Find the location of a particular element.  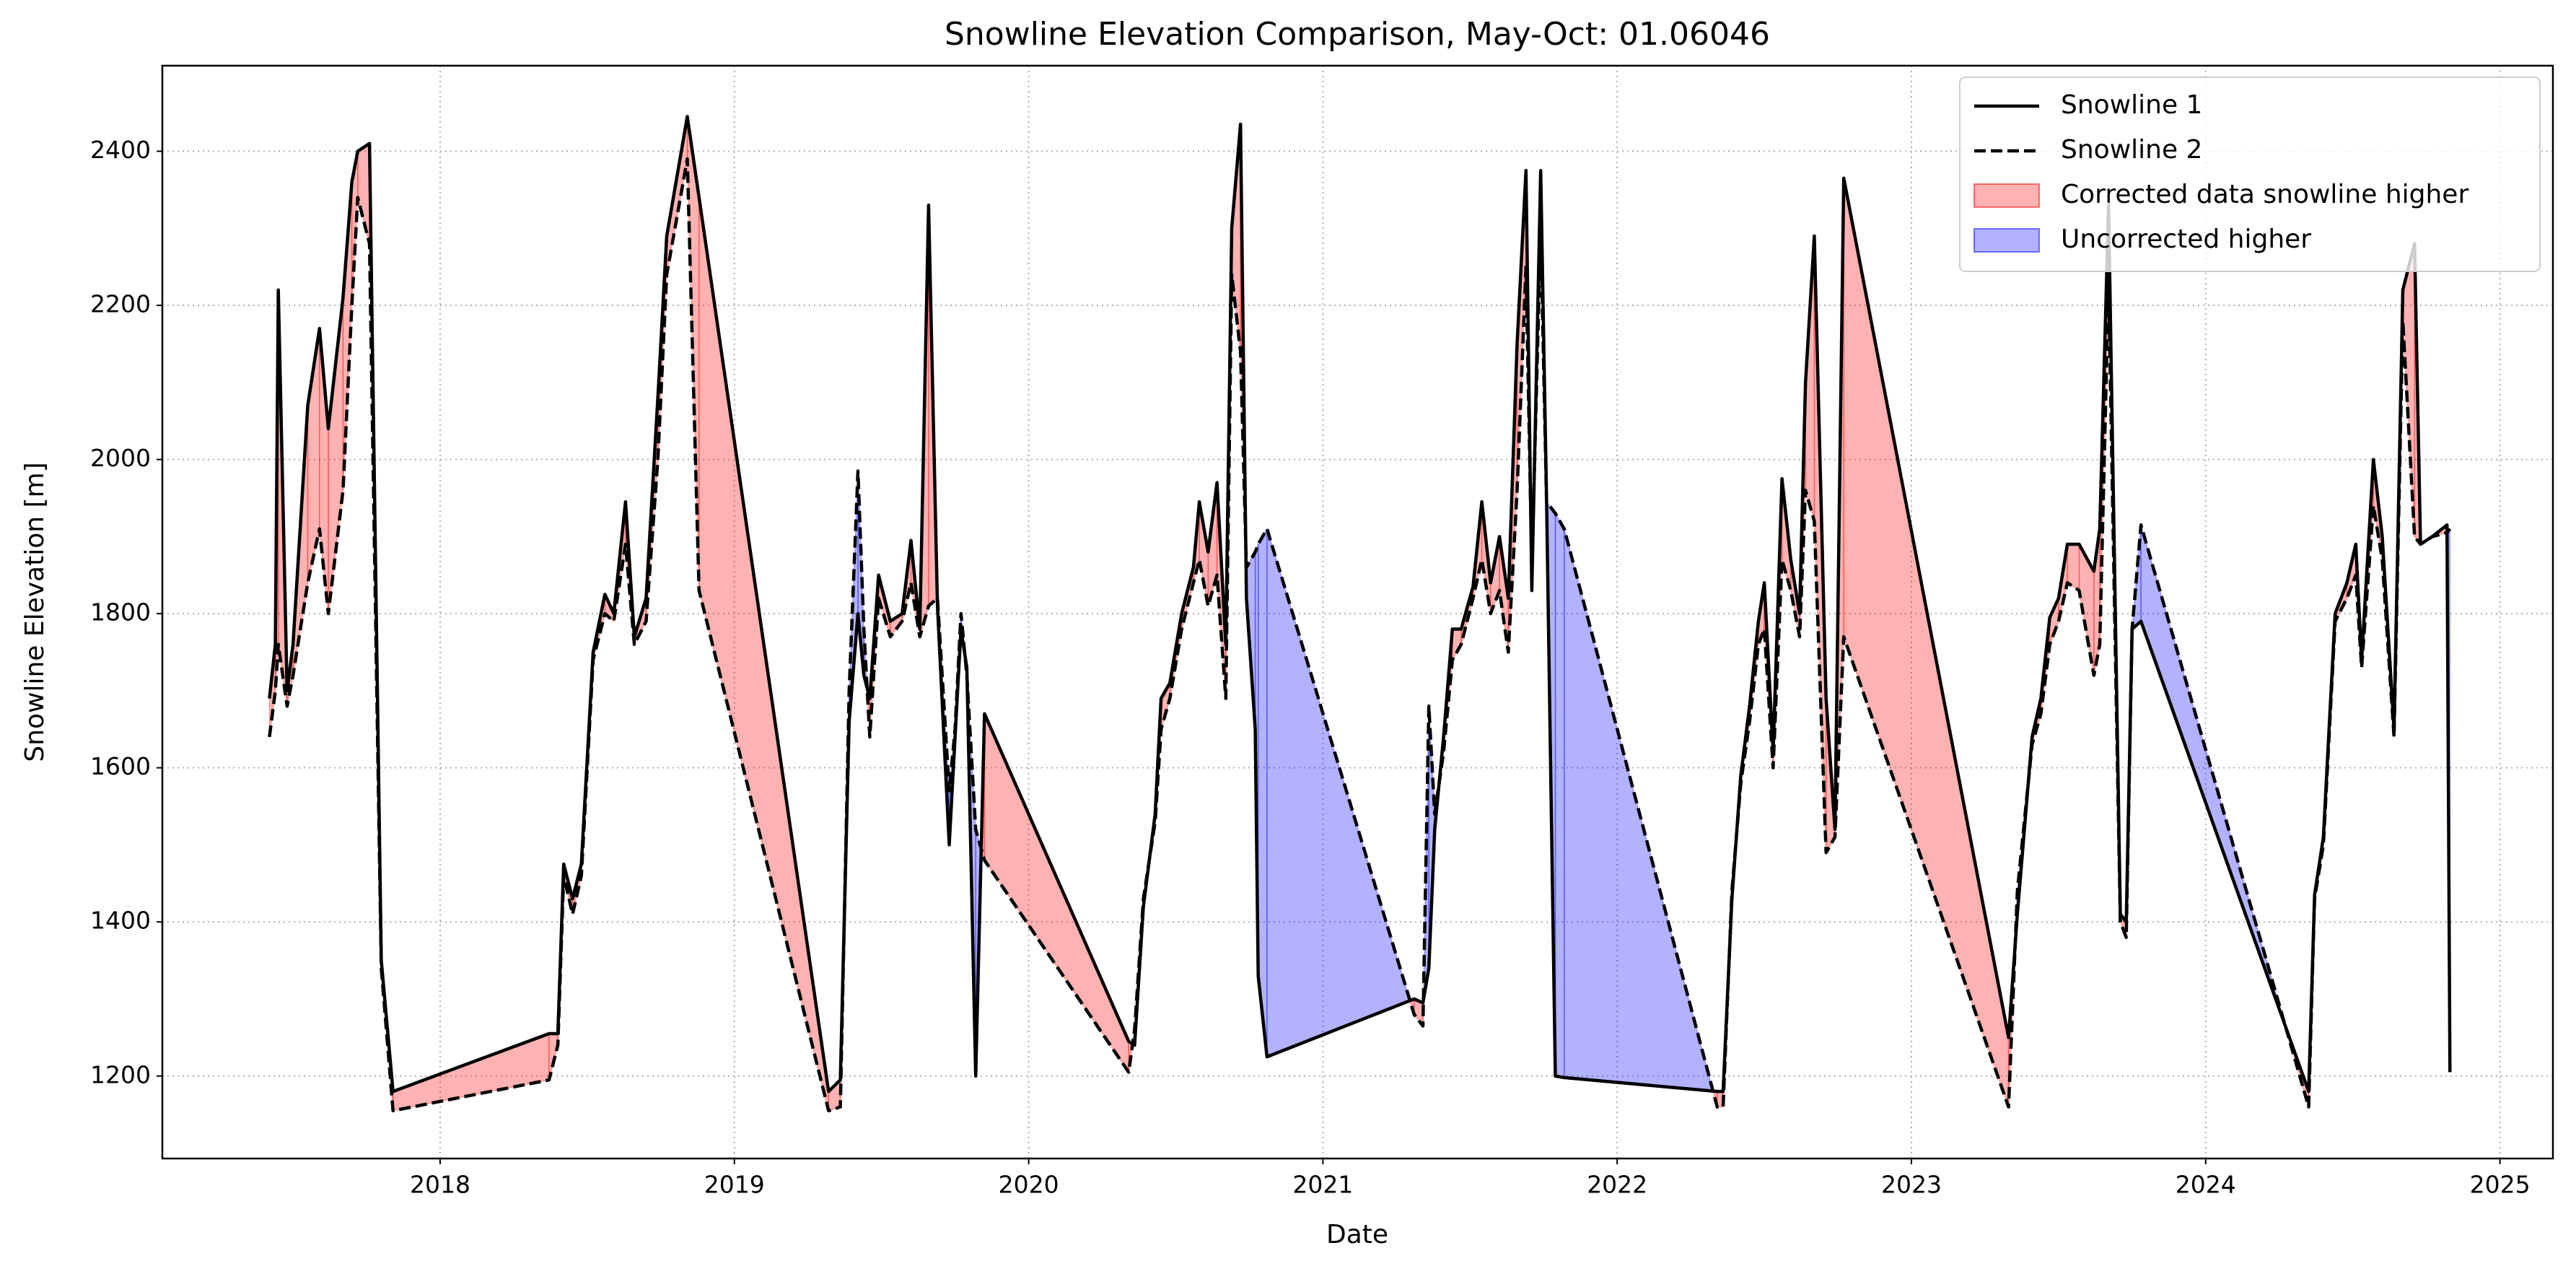

x-tick-label: 2024 is located at coordinates (2206, 1185).